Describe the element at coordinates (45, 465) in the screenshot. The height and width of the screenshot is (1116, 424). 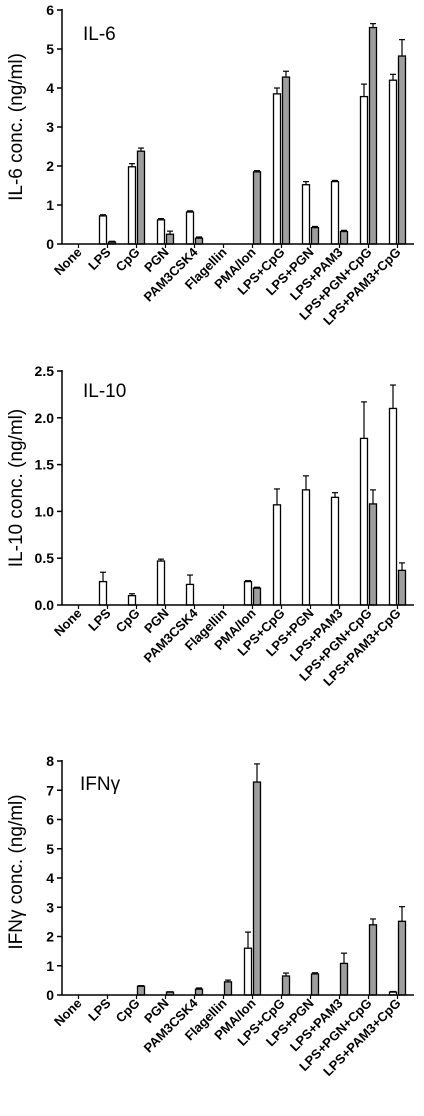
I see `y-tick-label: 1.5` at that location.